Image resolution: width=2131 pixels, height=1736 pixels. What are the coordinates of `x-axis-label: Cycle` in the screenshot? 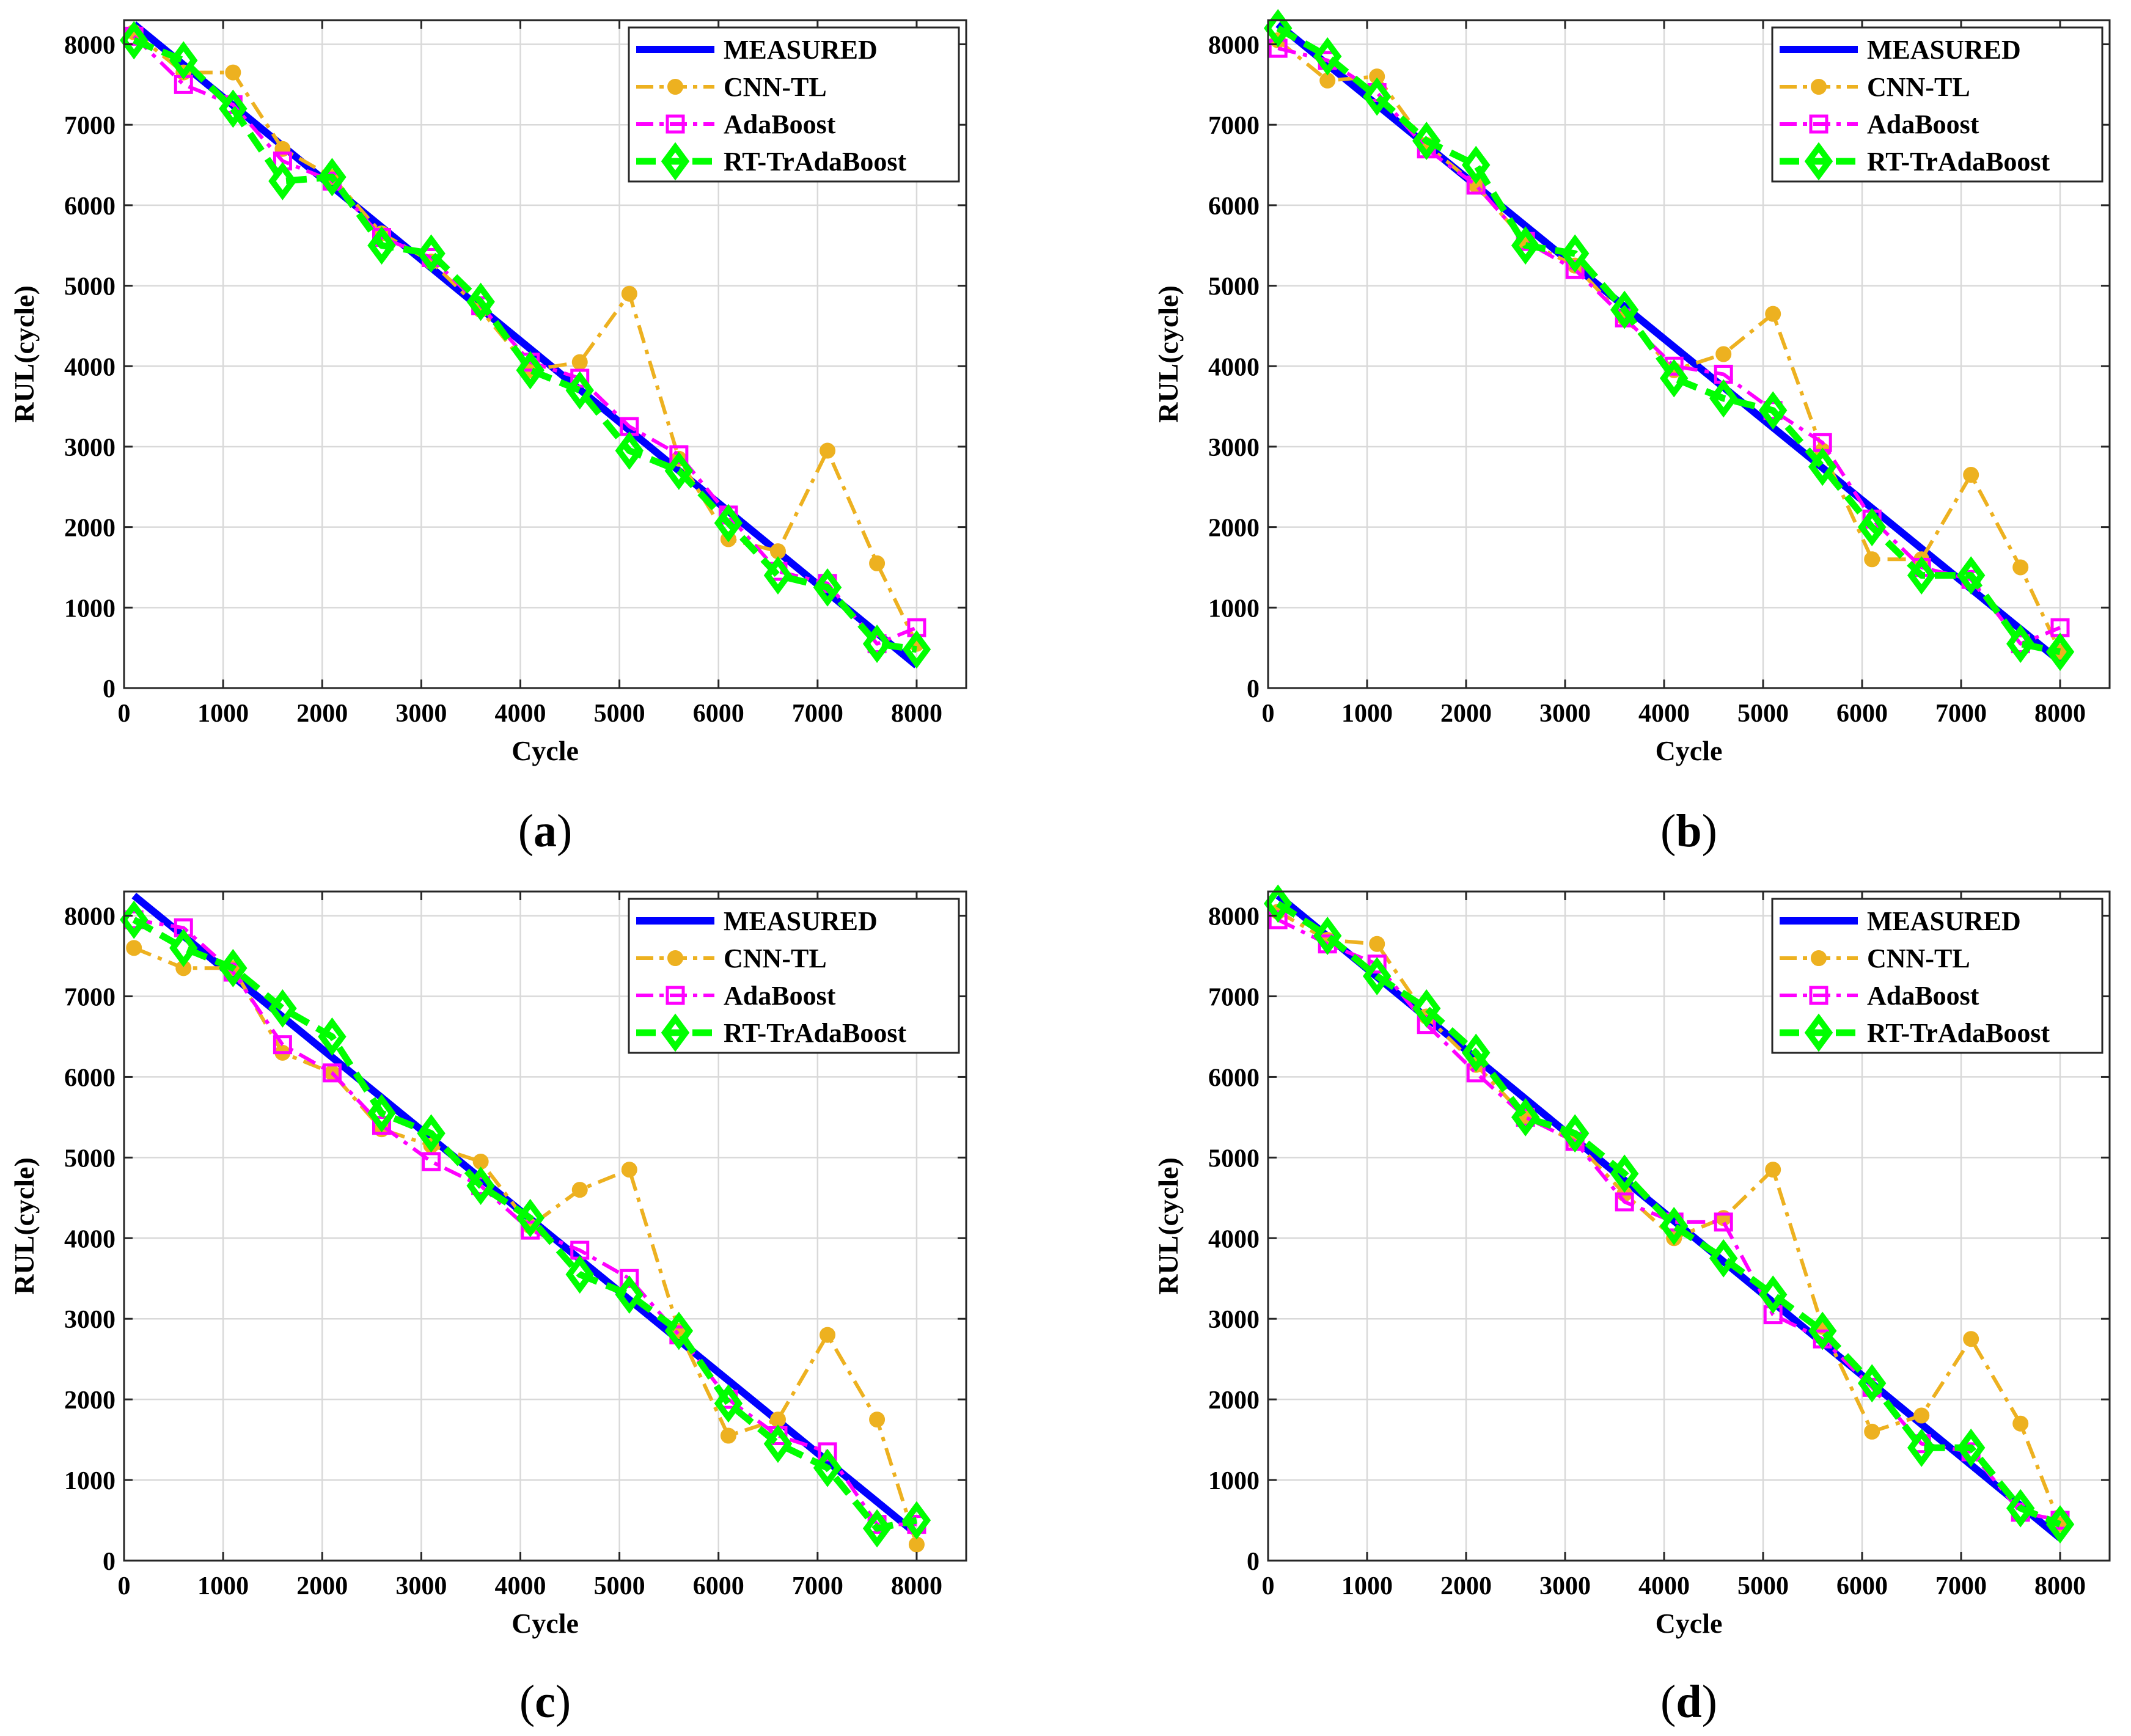 It's located at (545, 750).